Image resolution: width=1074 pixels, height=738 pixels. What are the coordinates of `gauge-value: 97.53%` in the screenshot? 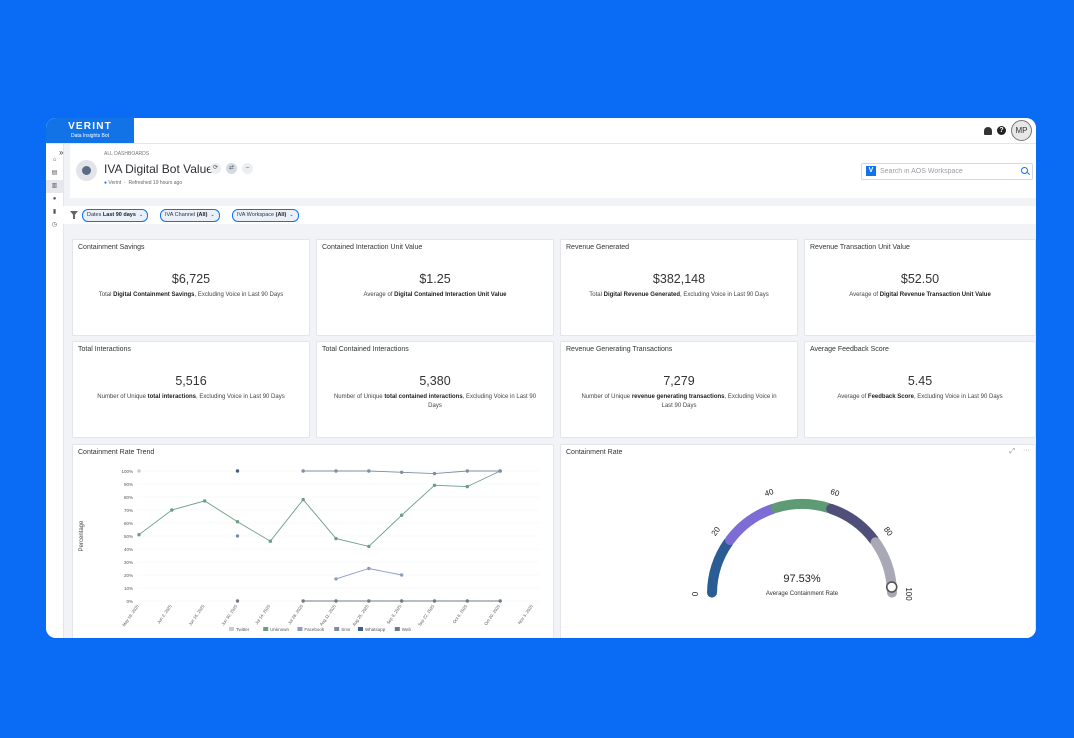 It's located at (802, 579).